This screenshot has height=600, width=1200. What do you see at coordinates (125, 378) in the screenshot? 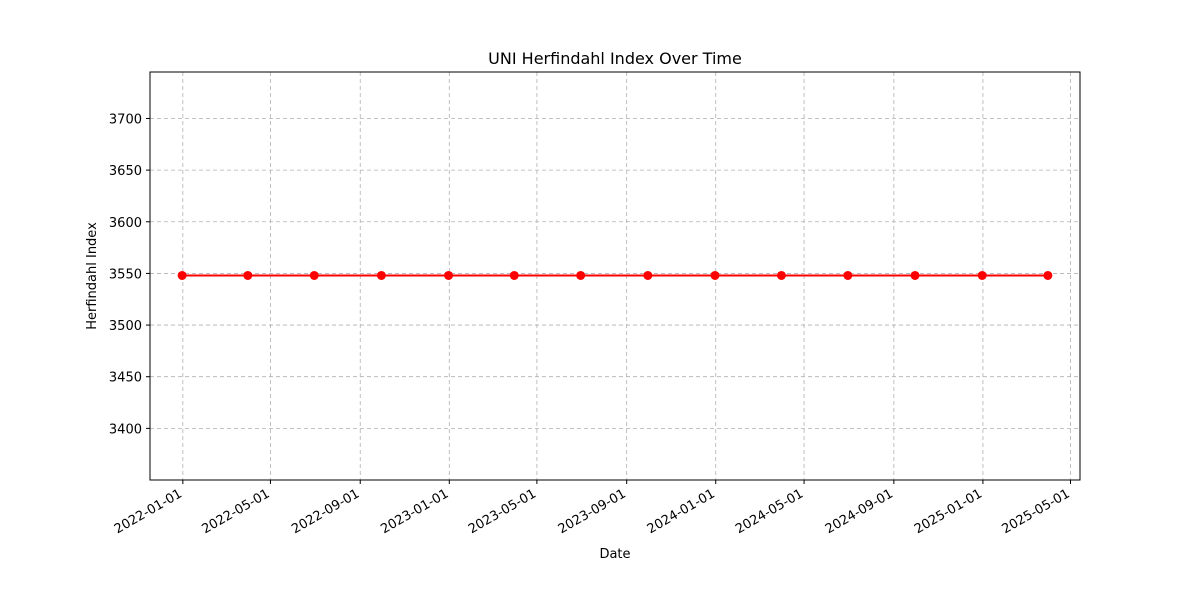
I see `y-tick-label: 3450` at bounding box center [125, 378].